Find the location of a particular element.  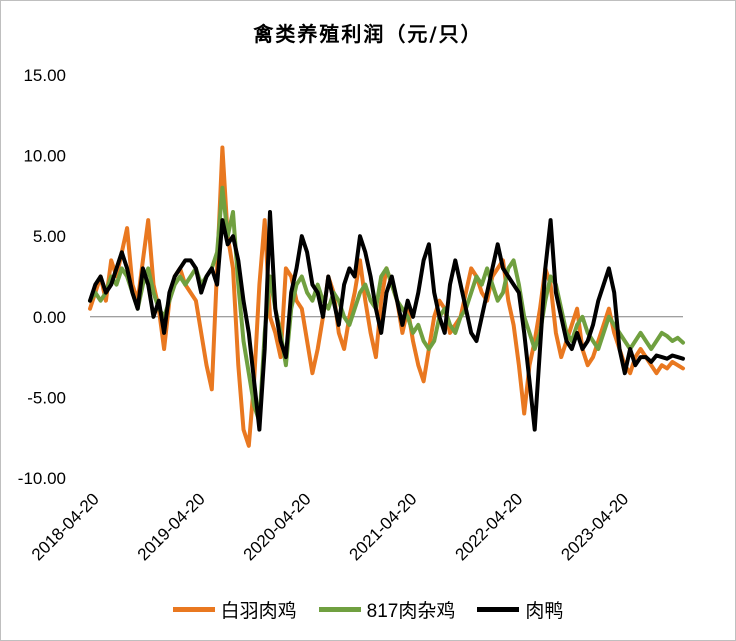

x-tick-label: 2018-04-20 is located at coordinates (65, 526).